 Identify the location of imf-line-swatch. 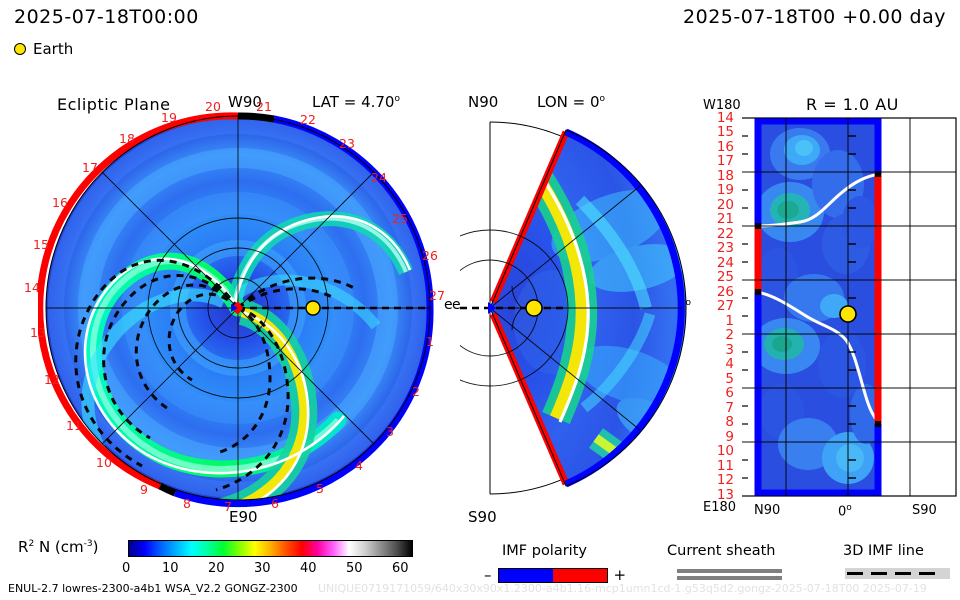
(897, 573).